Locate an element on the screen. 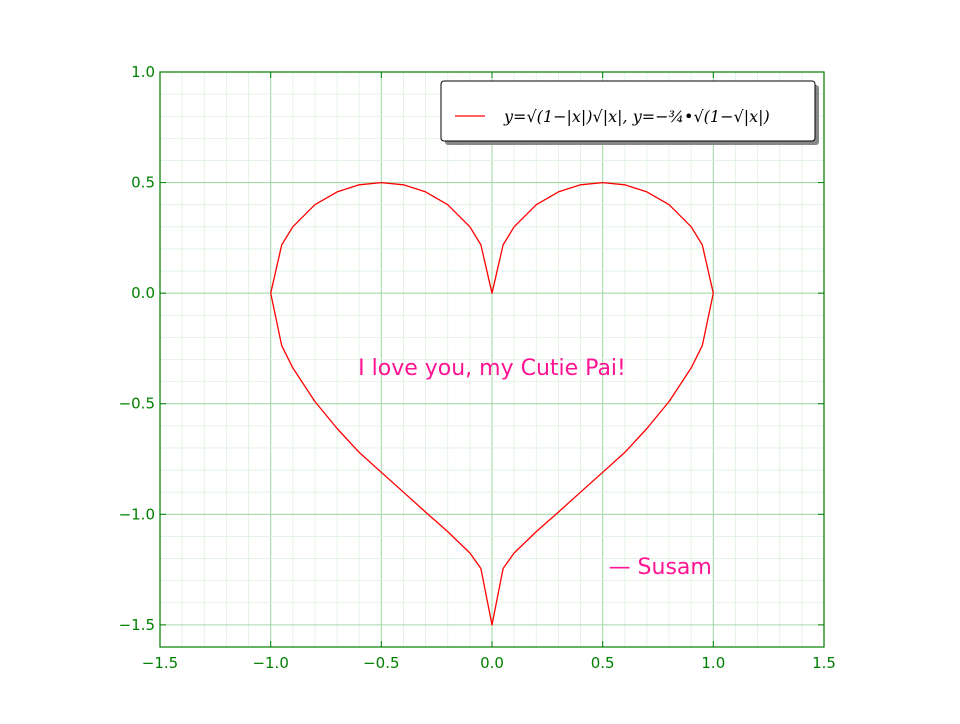  signature: — Susam is located at coordinates (660, 567).